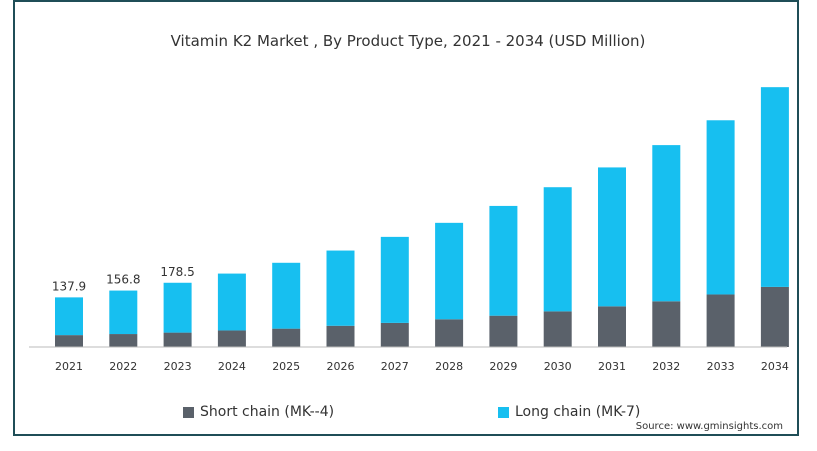 Image resolution: width=817 pixels, height=451 pixels. Describe the element at coordinates (503, 366) in the screenshot. I see `x-tick-label-2029: 2029` at that location.